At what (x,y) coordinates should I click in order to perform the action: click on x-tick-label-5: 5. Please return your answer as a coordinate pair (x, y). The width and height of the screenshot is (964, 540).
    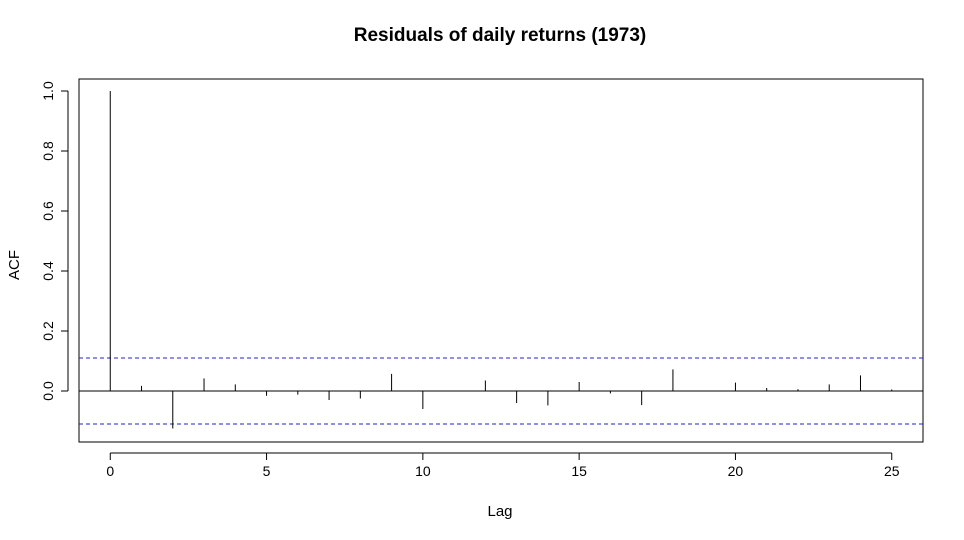
    Looking at the image, I should click on (267, 471).